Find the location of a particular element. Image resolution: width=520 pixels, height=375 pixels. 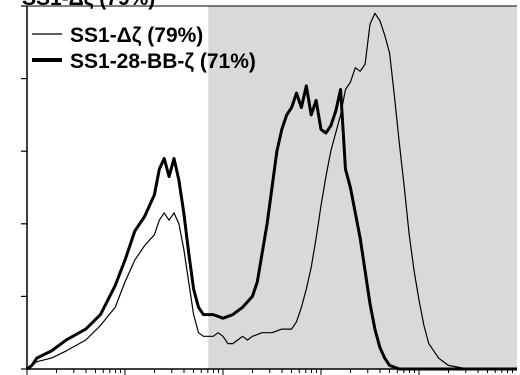

legend: SS1-Δζ (79%) SS1-28-BB-ζ (71%) is located at coordinates (144, 48).